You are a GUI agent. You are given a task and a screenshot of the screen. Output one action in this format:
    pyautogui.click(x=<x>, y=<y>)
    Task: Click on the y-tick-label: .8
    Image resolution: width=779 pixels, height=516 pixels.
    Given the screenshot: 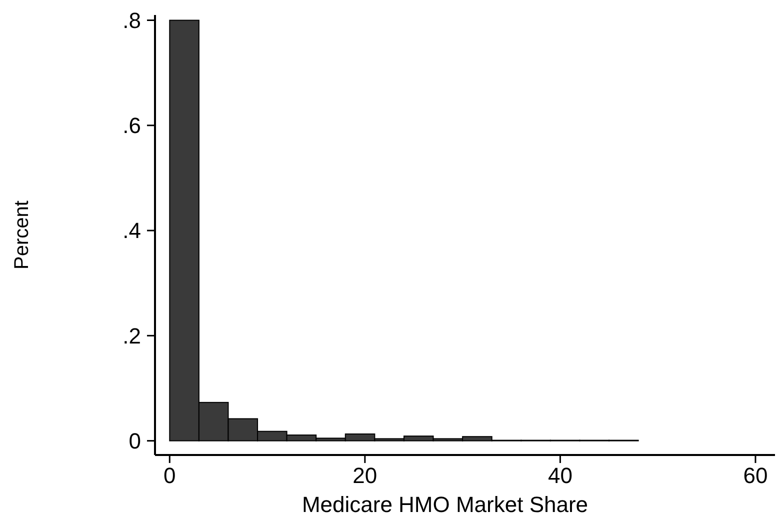 What is the action you would take?
    pyautogui.click(x=131, y=20)
    